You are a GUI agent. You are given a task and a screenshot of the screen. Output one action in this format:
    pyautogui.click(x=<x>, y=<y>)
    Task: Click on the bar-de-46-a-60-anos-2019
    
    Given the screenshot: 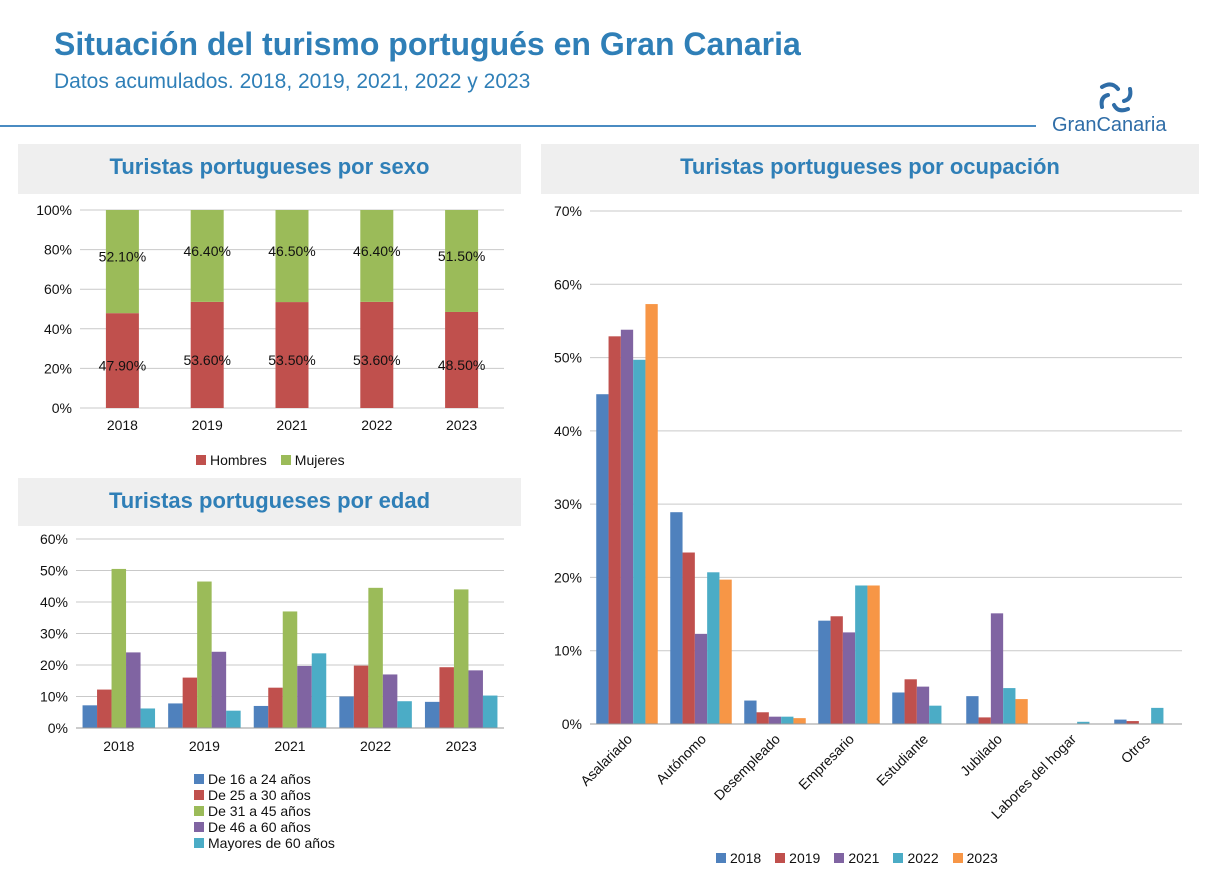 What is the action you would take?
    pyautogui.click(x=219, y=689)
    